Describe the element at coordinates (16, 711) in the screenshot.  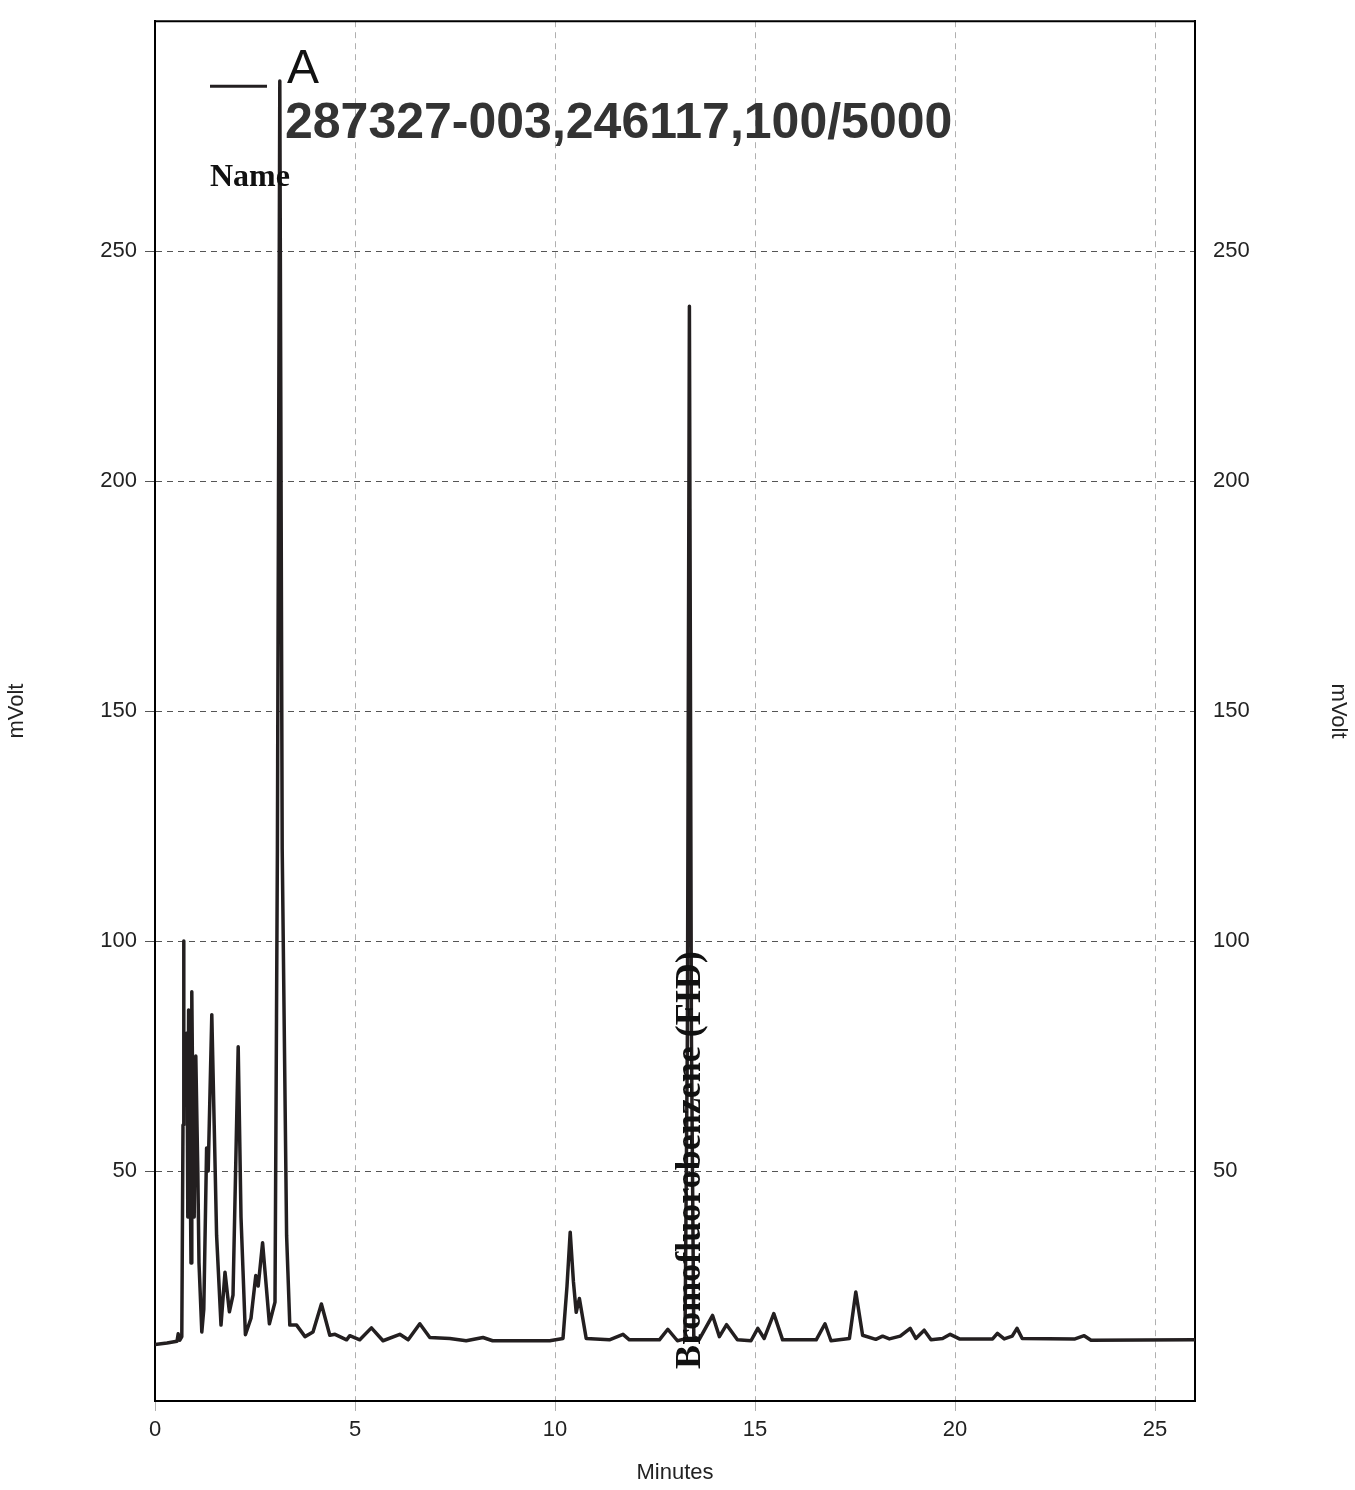
I see `y-axis-title: mVolt` at that location.